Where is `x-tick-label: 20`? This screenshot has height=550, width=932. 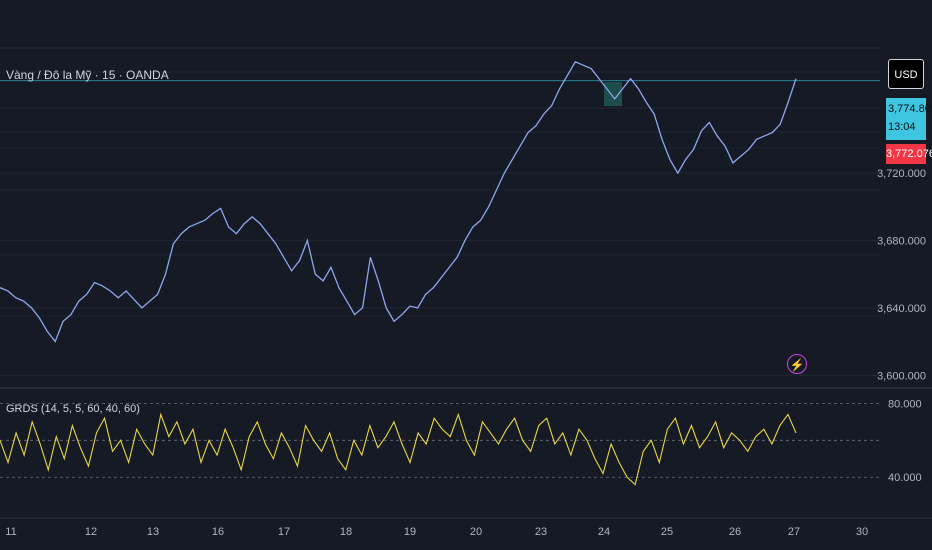 x-tick-label: 20 is located at coordinates (476, 532).